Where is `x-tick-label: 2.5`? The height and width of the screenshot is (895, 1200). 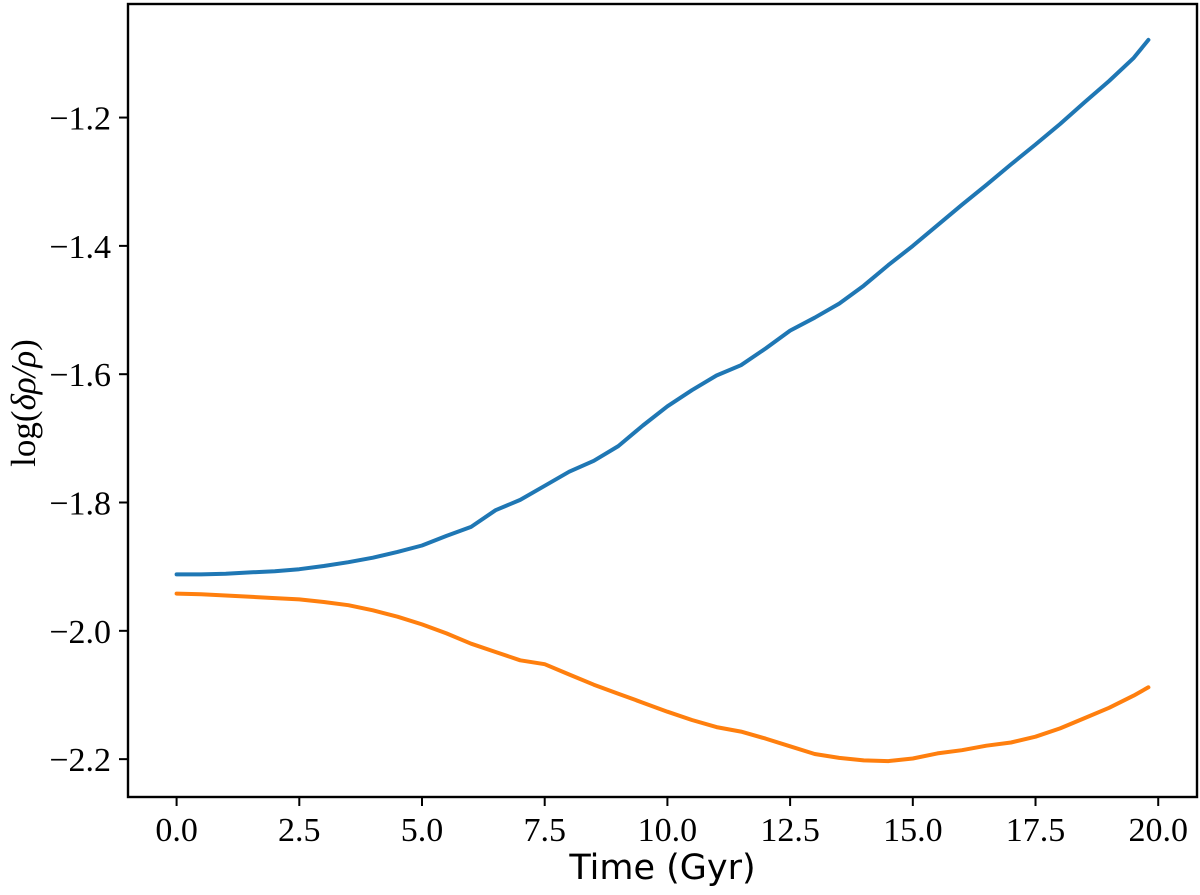
x-tick-label: 2.5 is located at coordinates (299, 830).